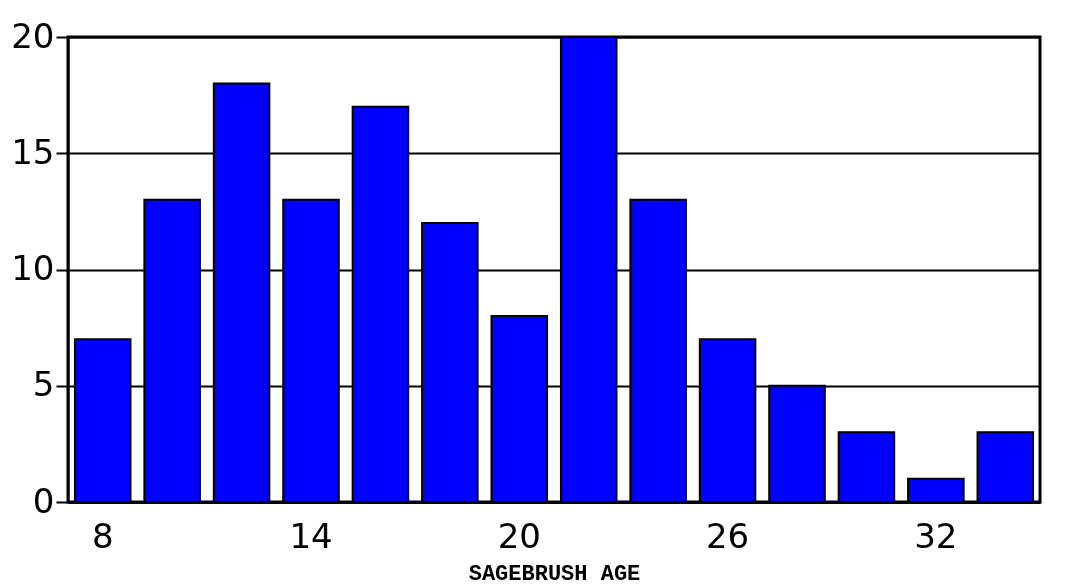 The width and height of the screenshot is (1070, 588). What do you see at coordinates (43, 500) in the screenshot?
I see `y-tick-label: 0` at bounding box center [43, 500].